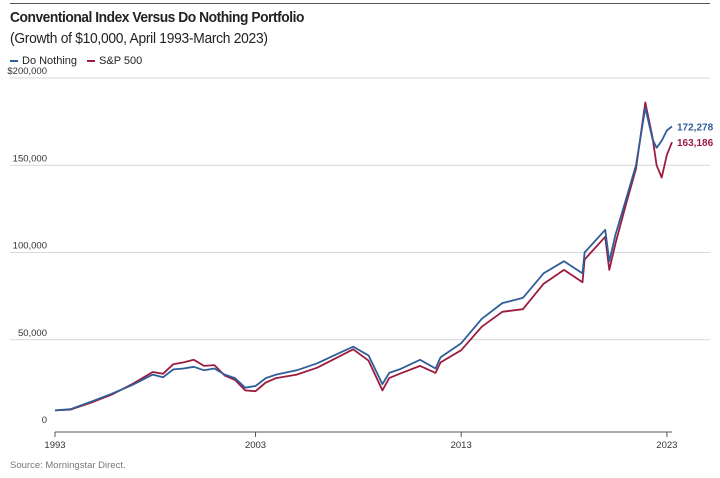  Describe the element at coordinates (32, 333) in the screenshot. I see `y-tick-label: 50,000` at that location.